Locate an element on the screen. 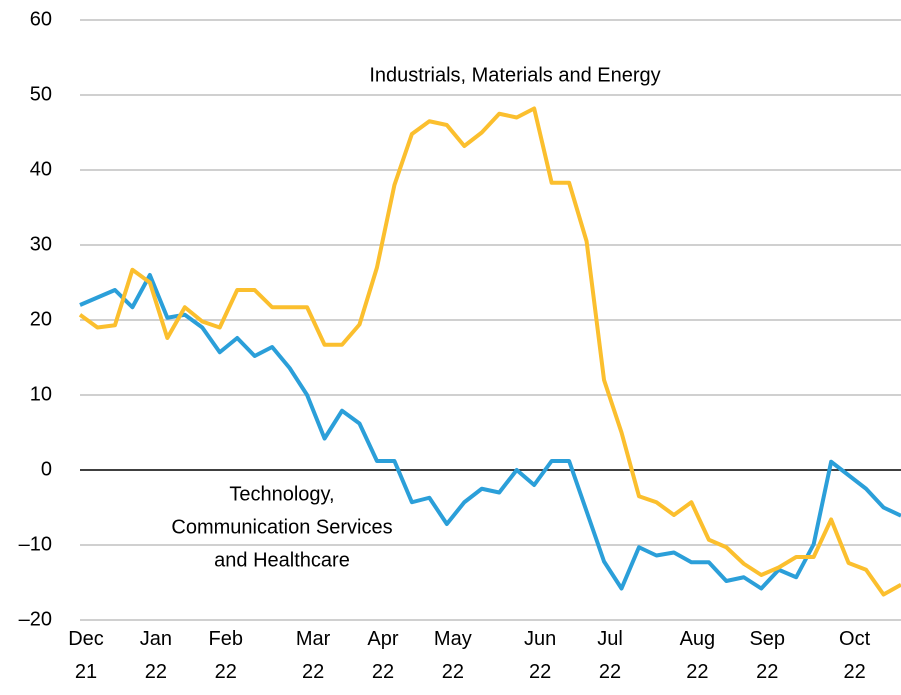  y-tick-label: 20 is located at coordinates (41, 319).